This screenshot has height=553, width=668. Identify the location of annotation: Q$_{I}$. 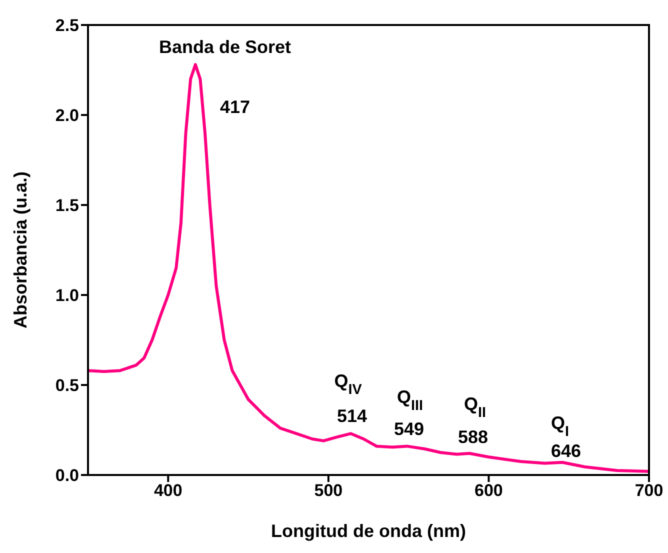
(560, 426).